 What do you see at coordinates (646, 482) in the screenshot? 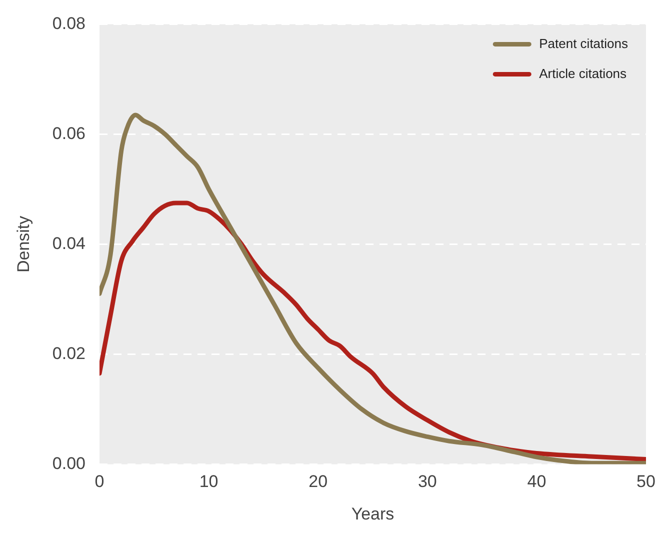
I see `x-tick-label: 50` at bounding box center [646, 482].